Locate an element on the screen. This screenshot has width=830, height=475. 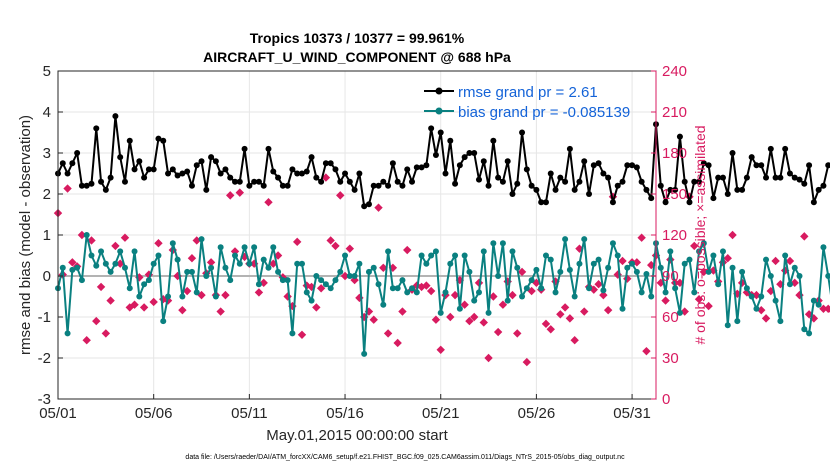
x-axis-label: May.01,2015 00:00:00 start is located at coordinates (357, 435).